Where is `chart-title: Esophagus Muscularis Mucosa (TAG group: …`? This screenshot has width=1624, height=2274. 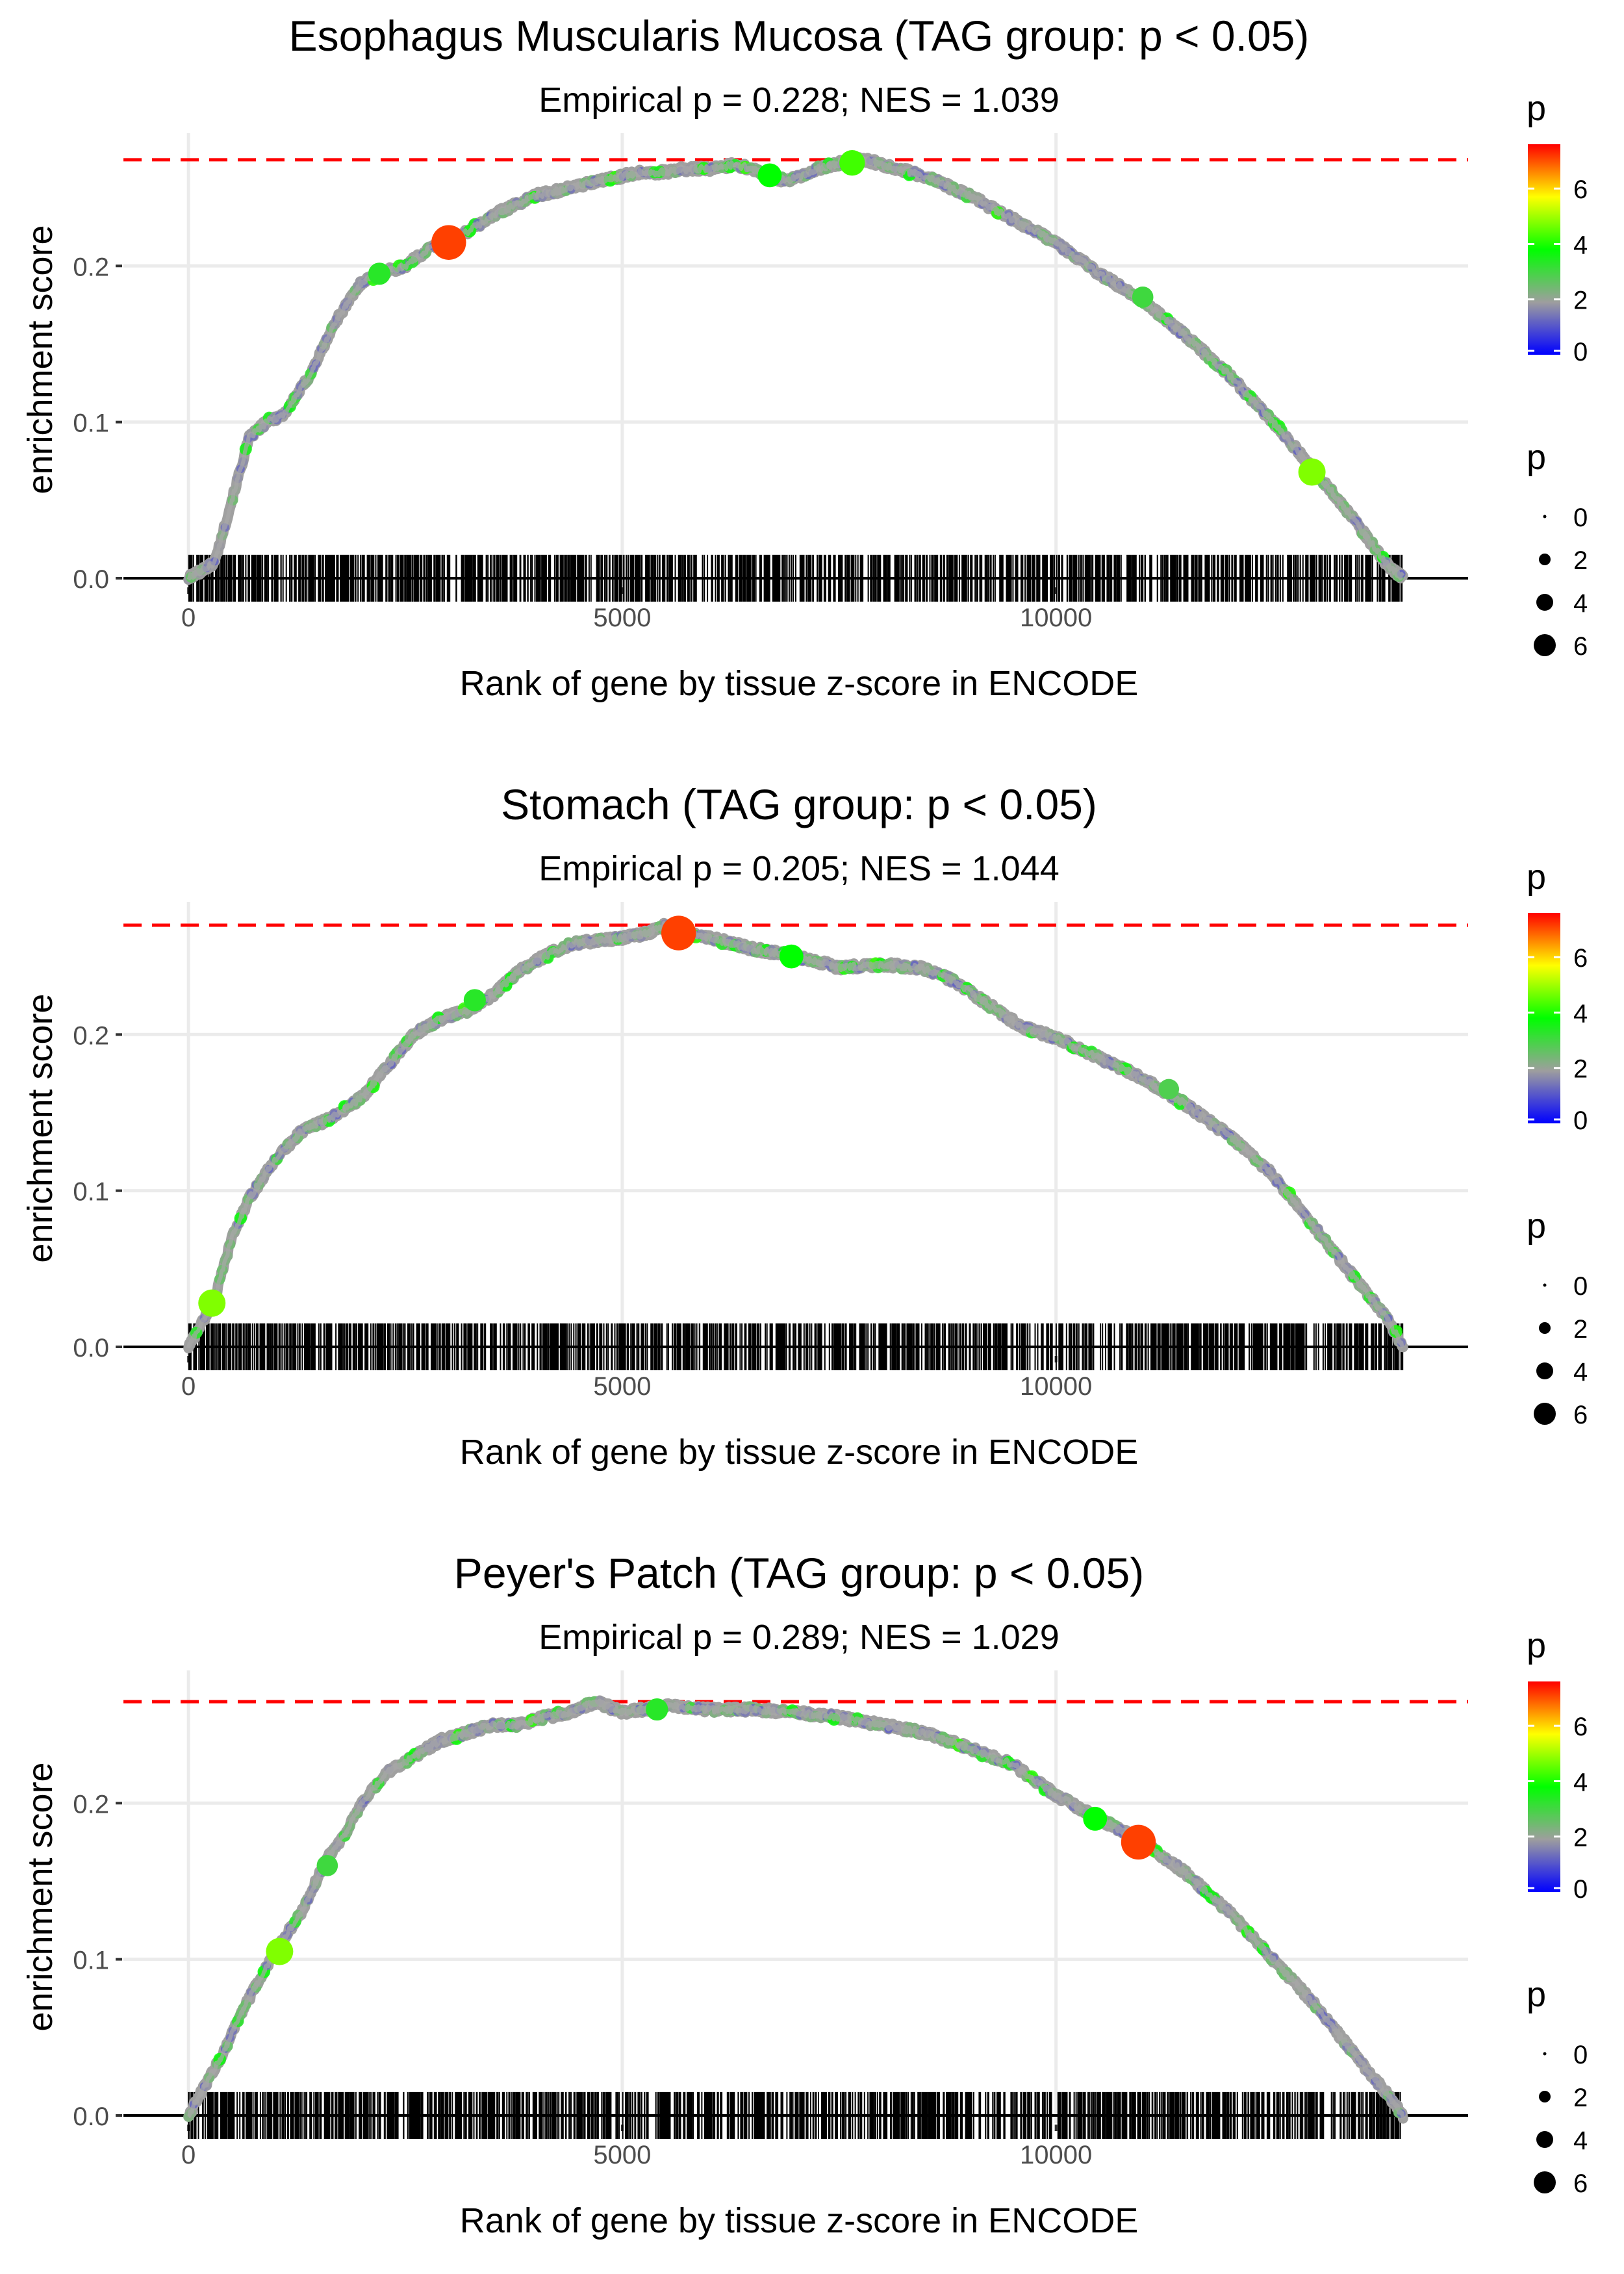 chart-title: Esophagus Muscularis Mucosa (TAG group: … is located at coordinates (799, 36).